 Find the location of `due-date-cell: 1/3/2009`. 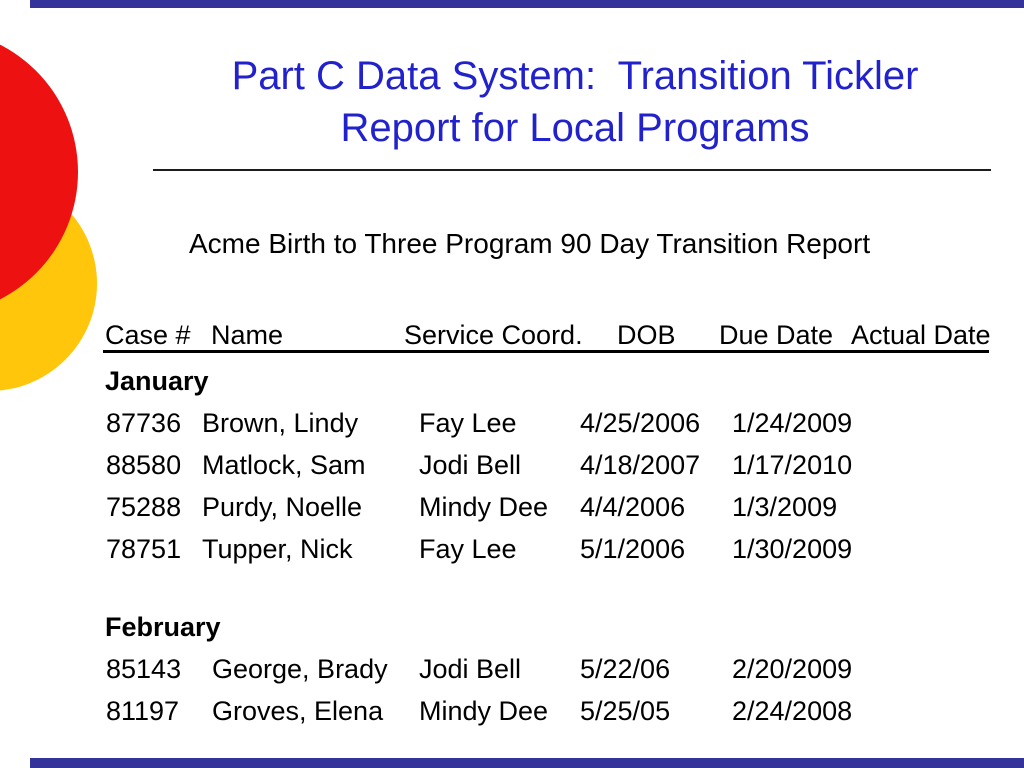

due-date-cell: 1/3/2009 is located at coordinates (785, 507).